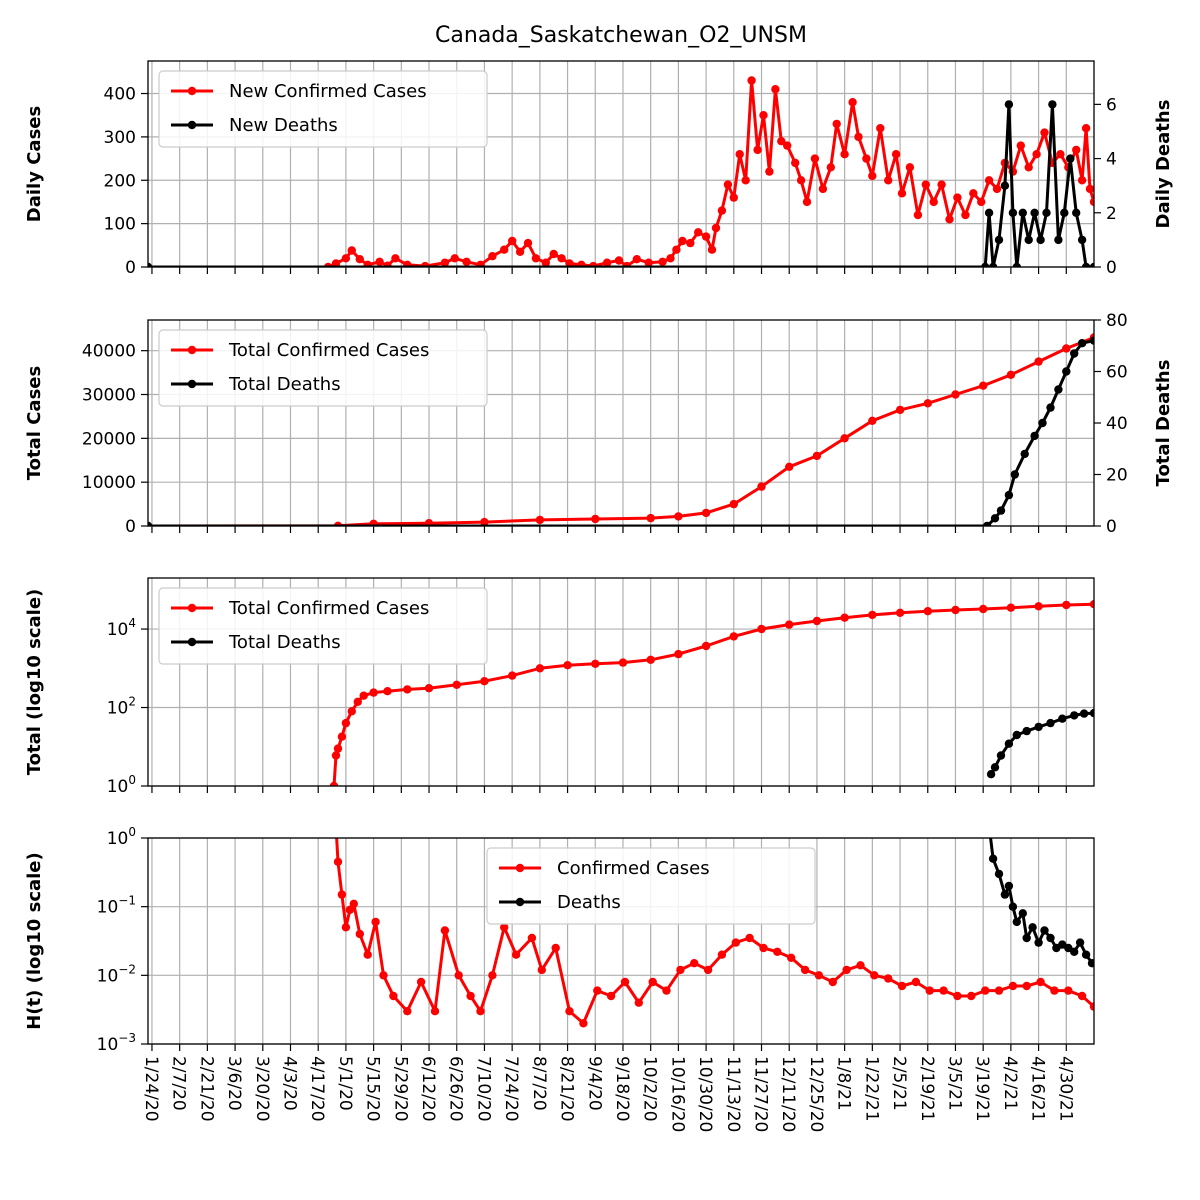 The height and width of the screenshot is (1200, 1200). What do you see at coordinates (589, 902) in the screenshot?
I see `legend-label-3-1: Deaths` at bounding box center [589, 902].